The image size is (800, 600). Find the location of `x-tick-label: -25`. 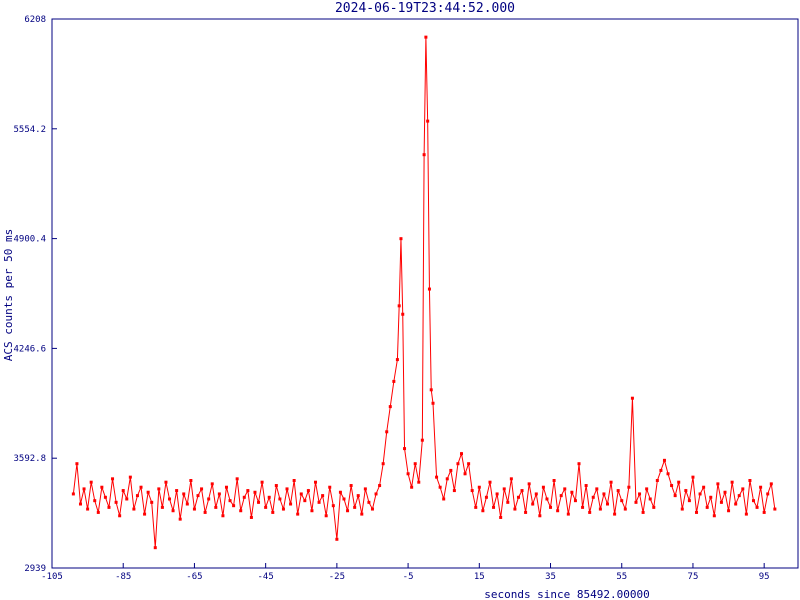

x-tick-label: -25 is located at coordinates (337, 577).